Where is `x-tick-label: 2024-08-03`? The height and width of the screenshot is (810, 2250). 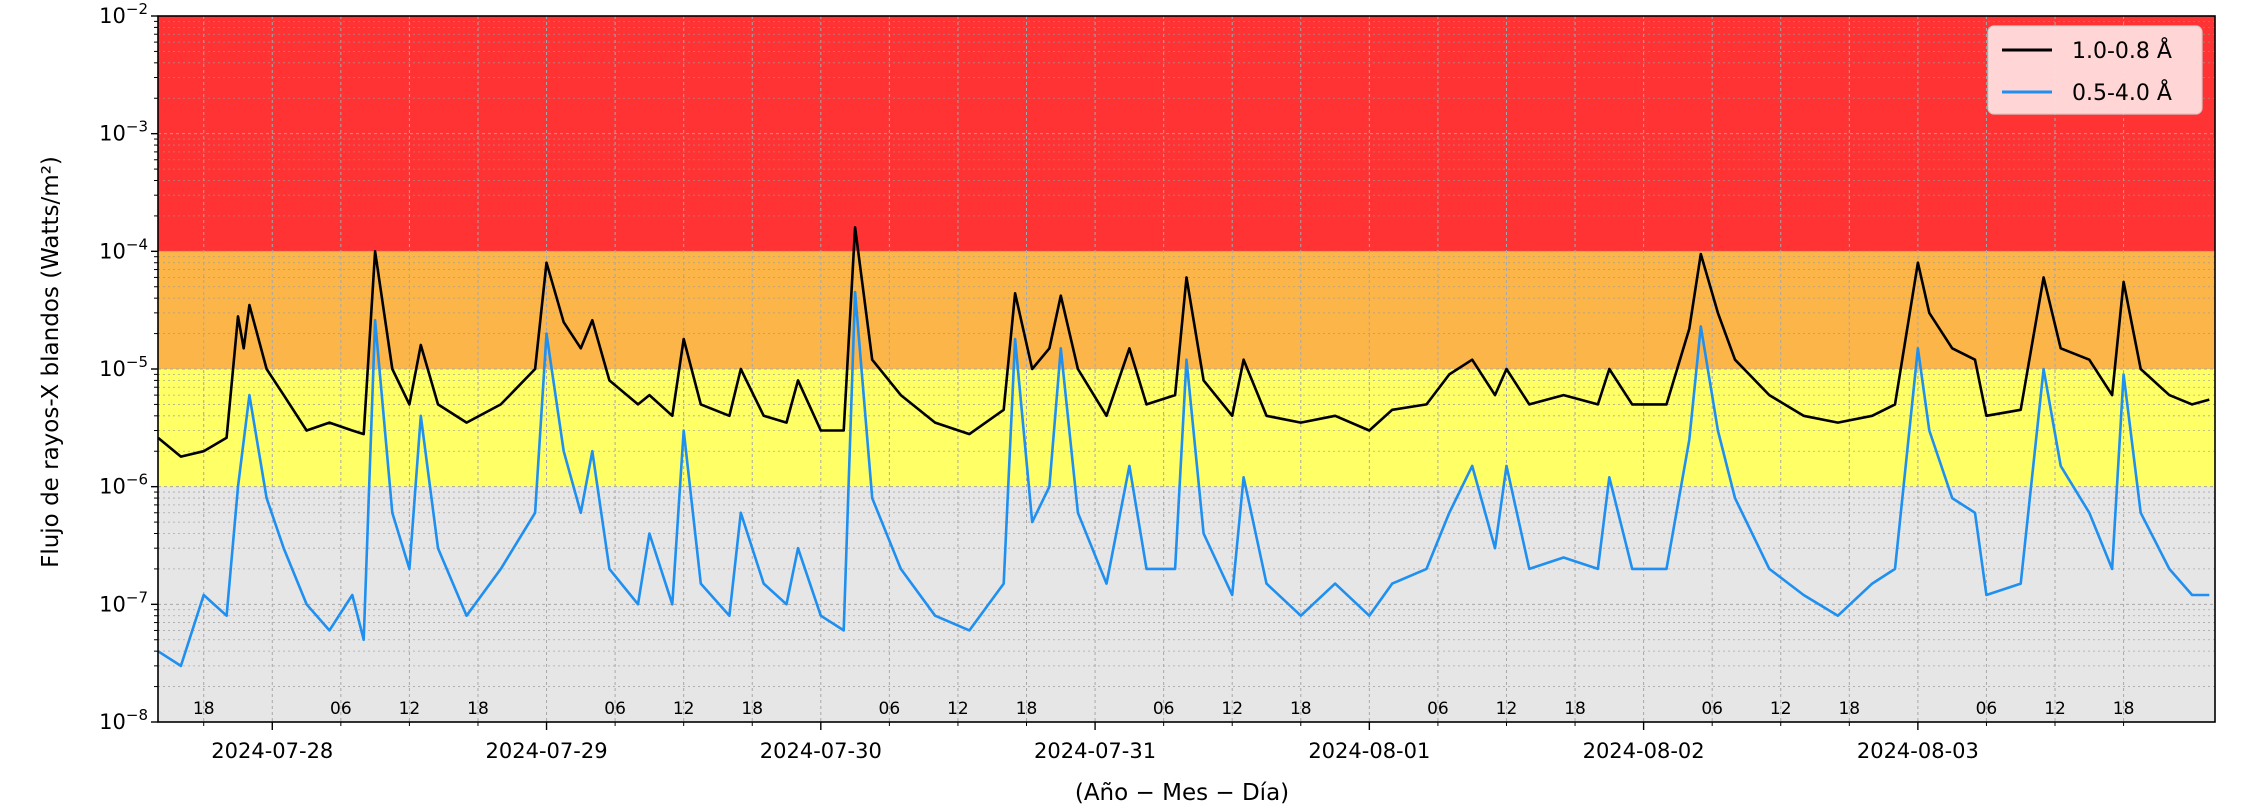
x-tick-label: 2024-08-03 is located at coordinates (1918, 751).